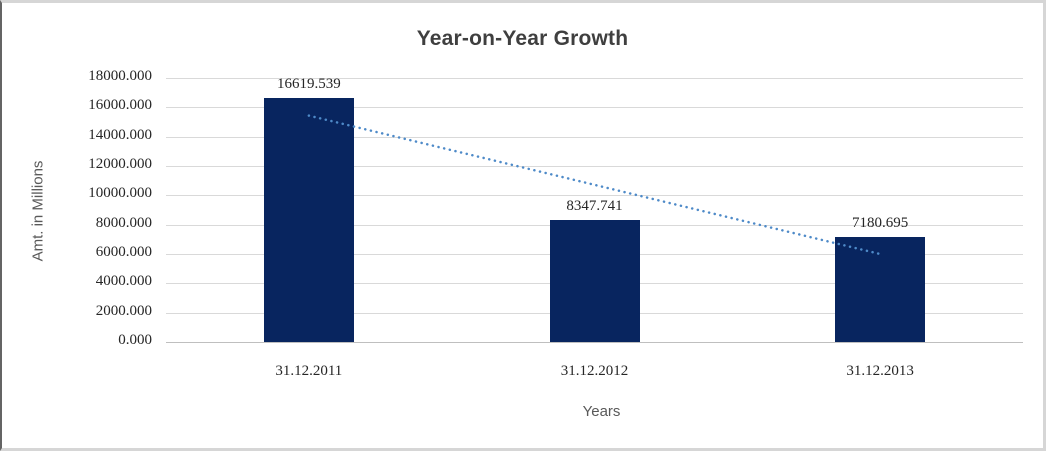 The height and width of the screenshot is (451, 1046). Describe the element at coordinates (123, 281) in the screenshot. I see `y-tick-label: 4000.000` at that location.